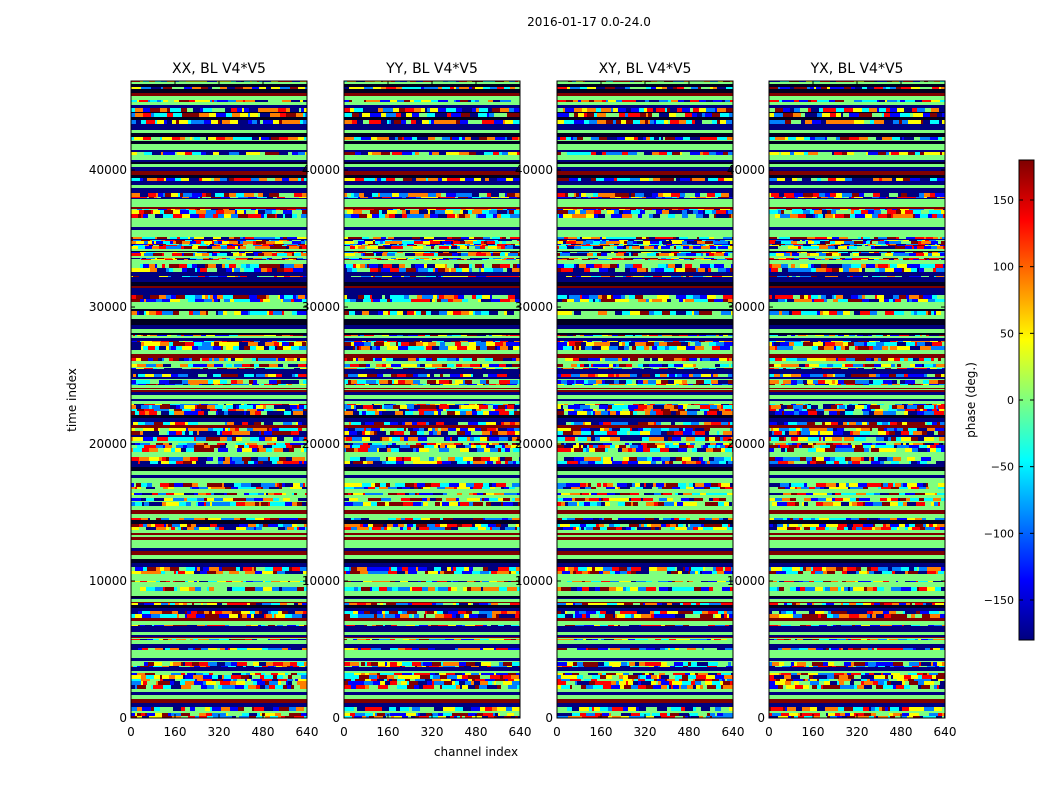 This screenshot has height=800, width=1050. Describe the element at coordinates (219, 69) in the screenshot. I see `panel-title: XX, BL V4*V5` at that location.